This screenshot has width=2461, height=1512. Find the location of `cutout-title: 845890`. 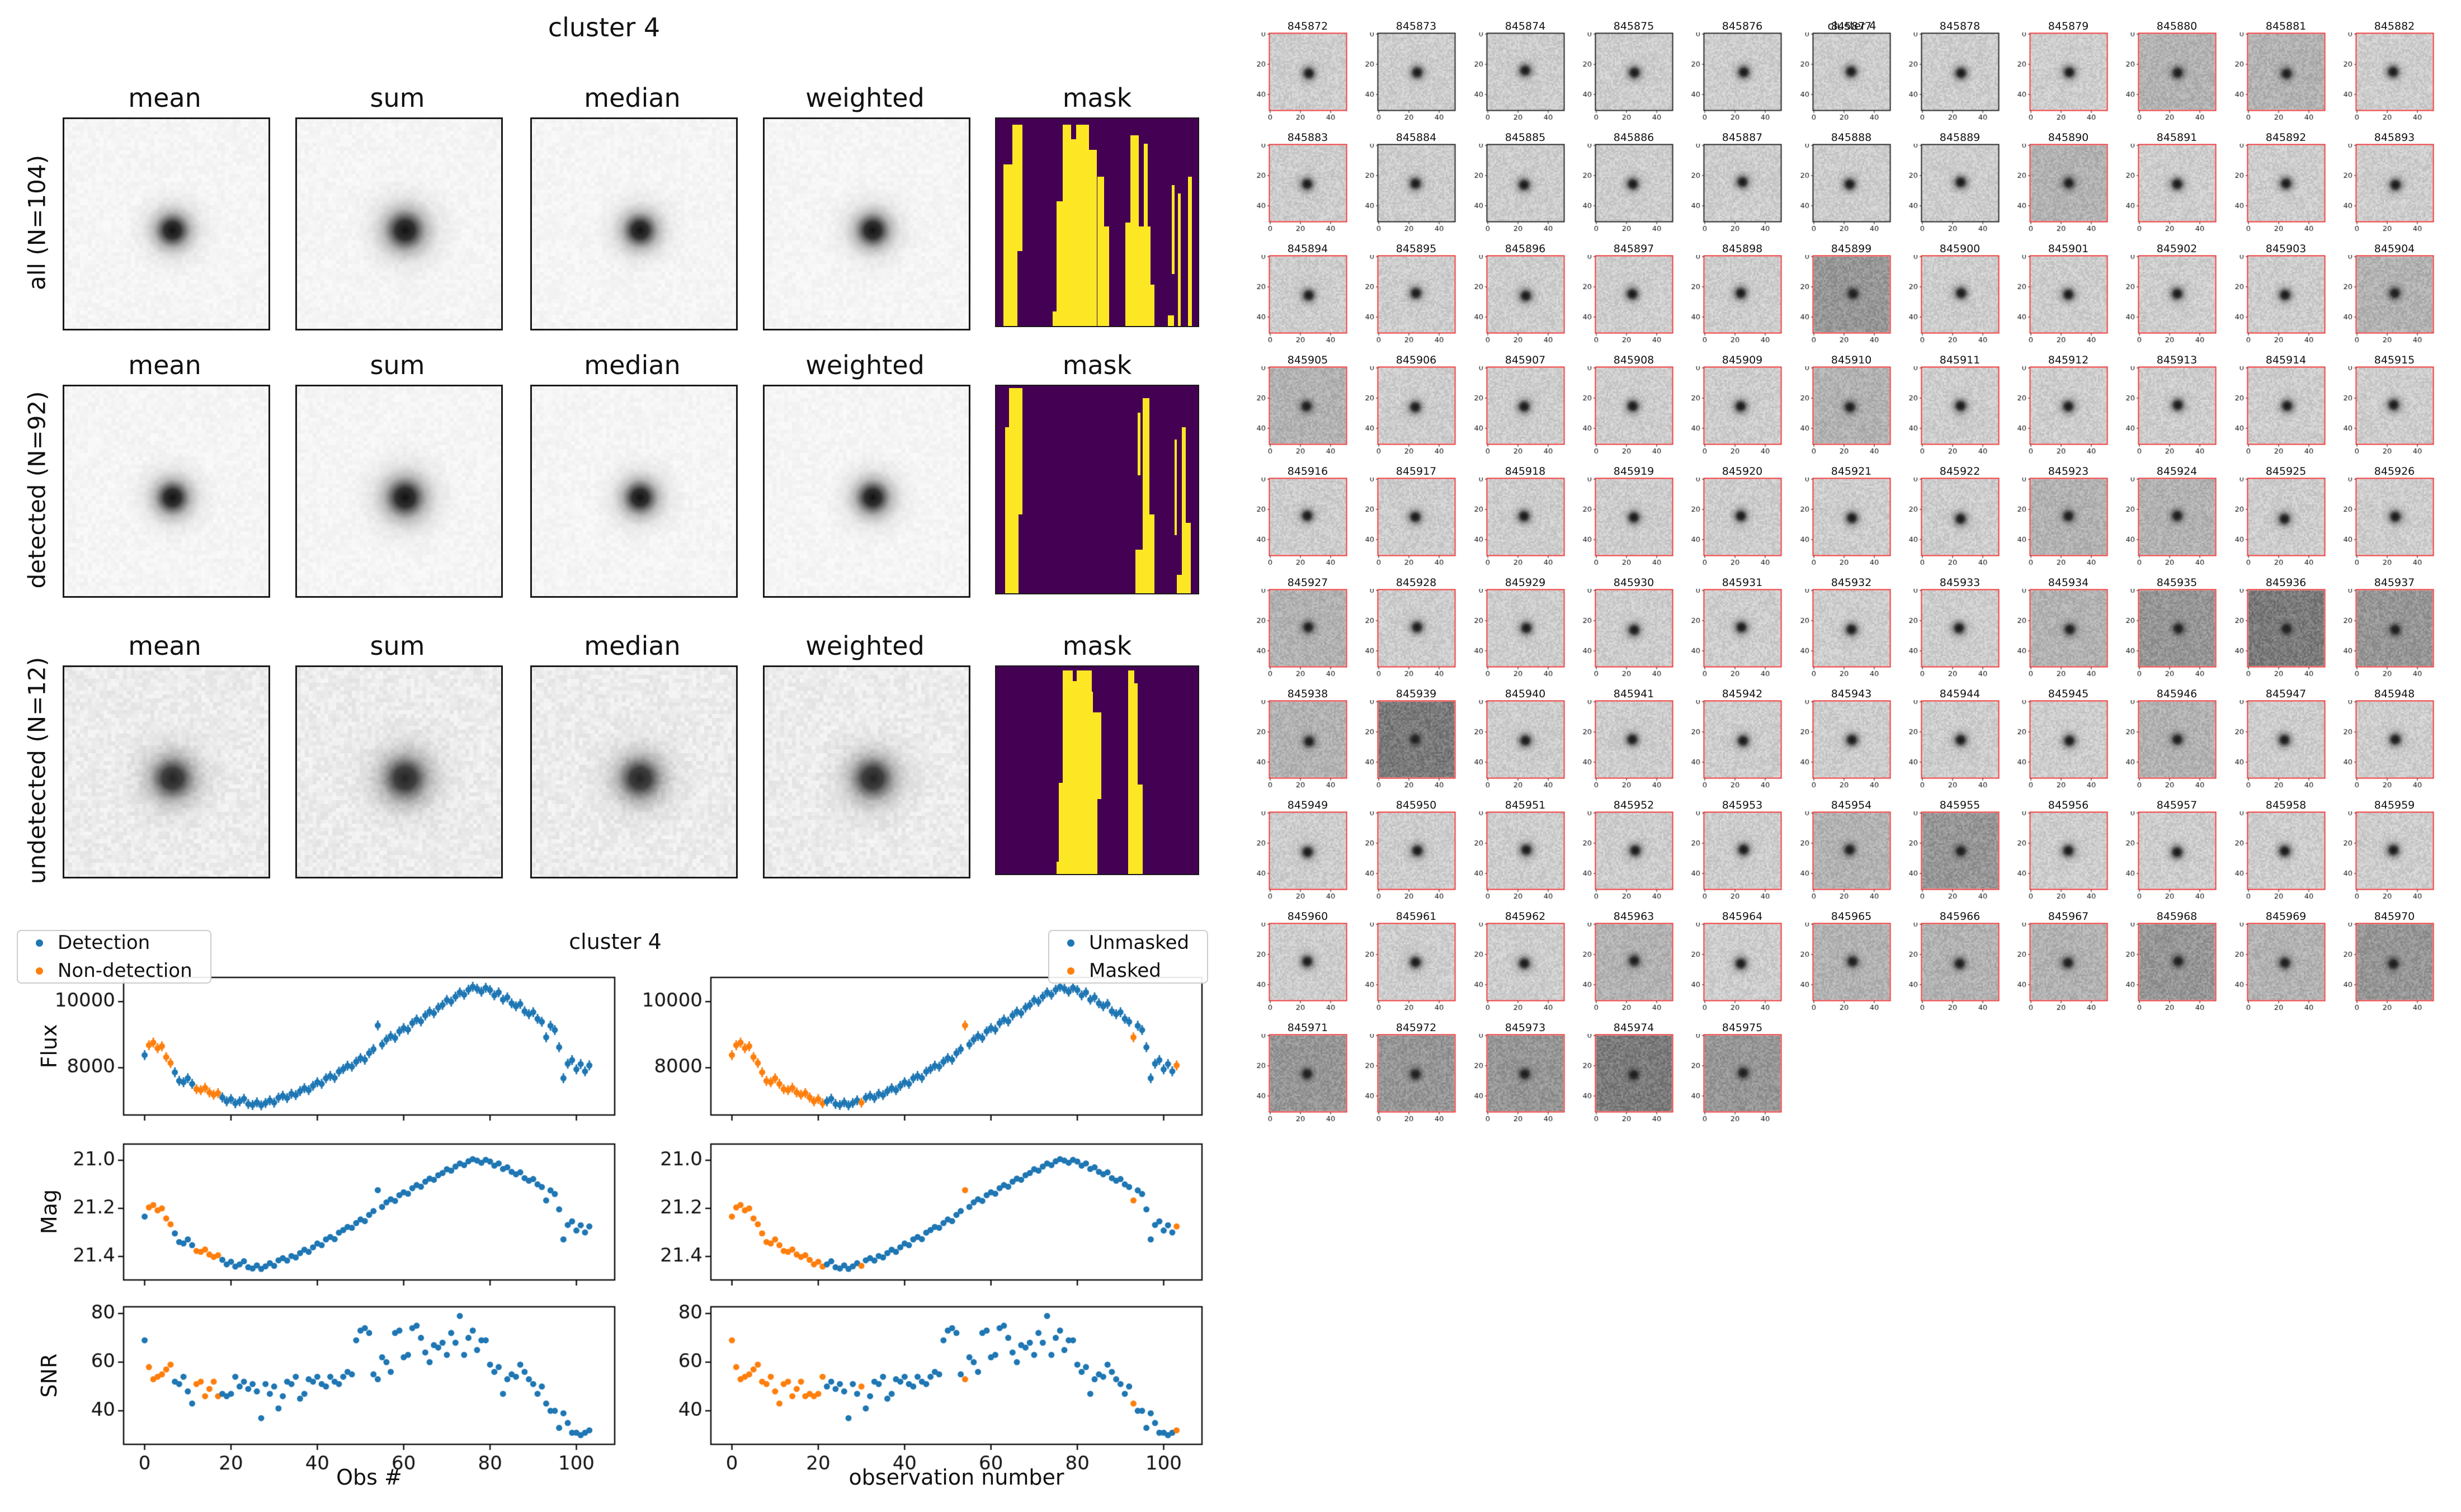

cutout-title: 845890 is located at coordinates (2068, 137).